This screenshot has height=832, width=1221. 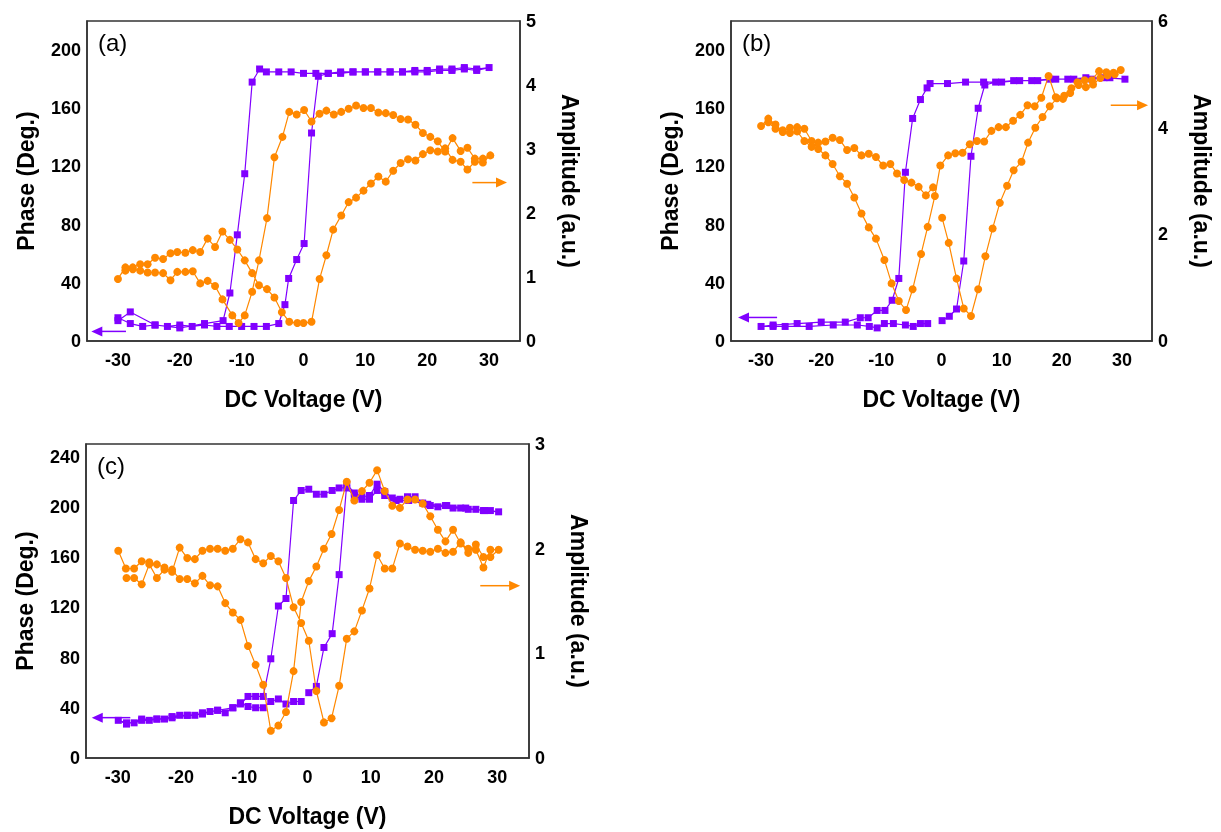 What do you see at coordinates (1163, 21) in the screenshot?
I see `y2-tick-label: 6` at bounding box center [1163, 21].